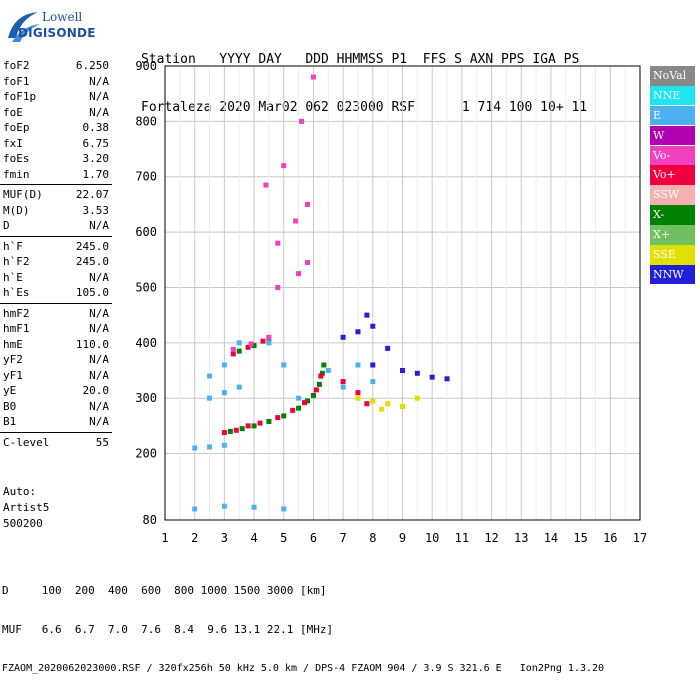  What do you see at coordinates (92, 194) in the screenshot?
I see `param-value: 22.07` at bounding box center [92, 194].